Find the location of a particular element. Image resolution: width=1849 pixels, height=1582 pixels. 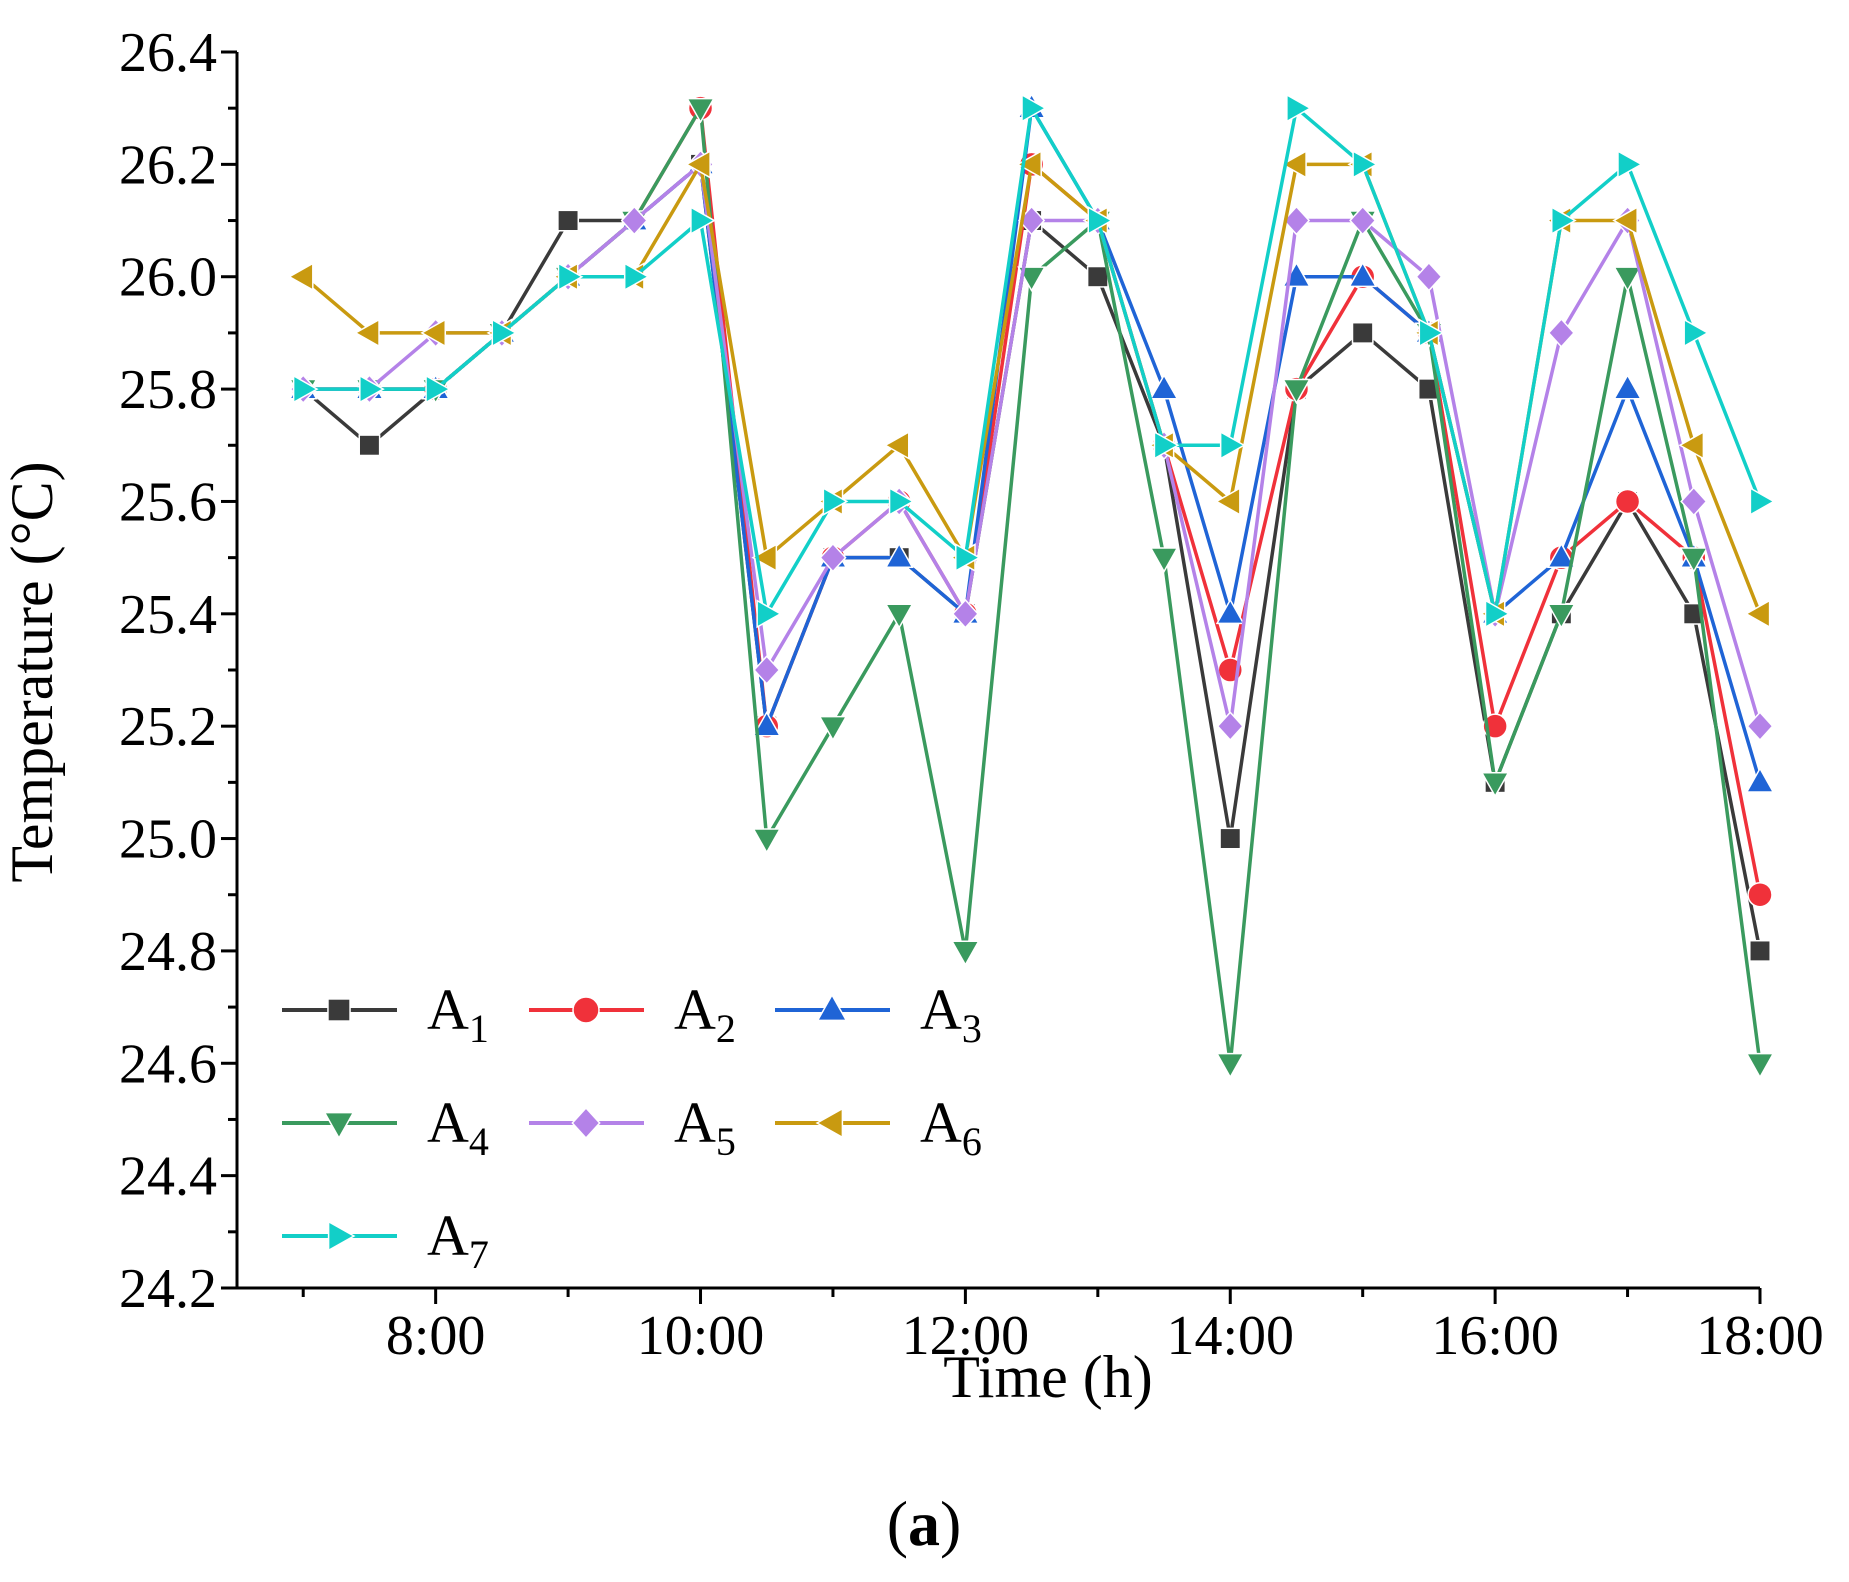

legend-item: A7 is located at coordinates (385, 1240).